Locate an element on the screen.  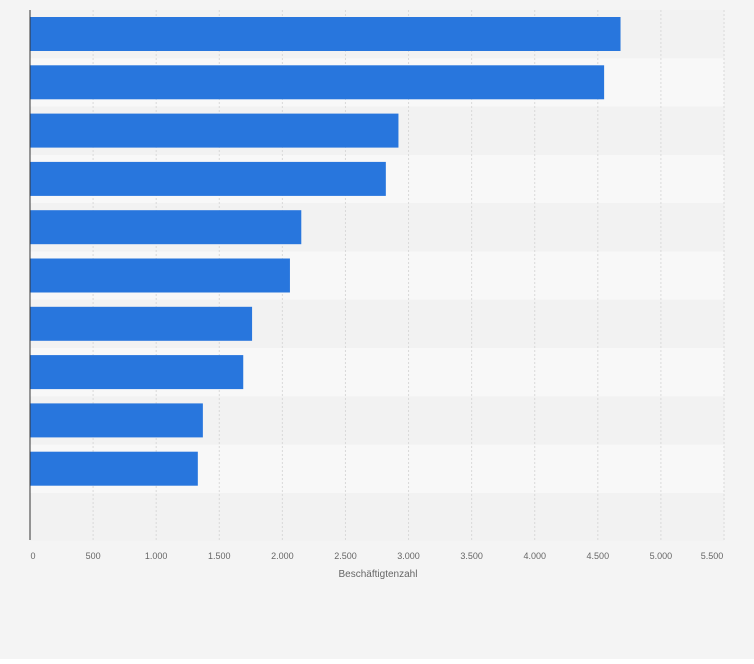
x-tick-label: 4.500 is located at coordinates (598, 556).